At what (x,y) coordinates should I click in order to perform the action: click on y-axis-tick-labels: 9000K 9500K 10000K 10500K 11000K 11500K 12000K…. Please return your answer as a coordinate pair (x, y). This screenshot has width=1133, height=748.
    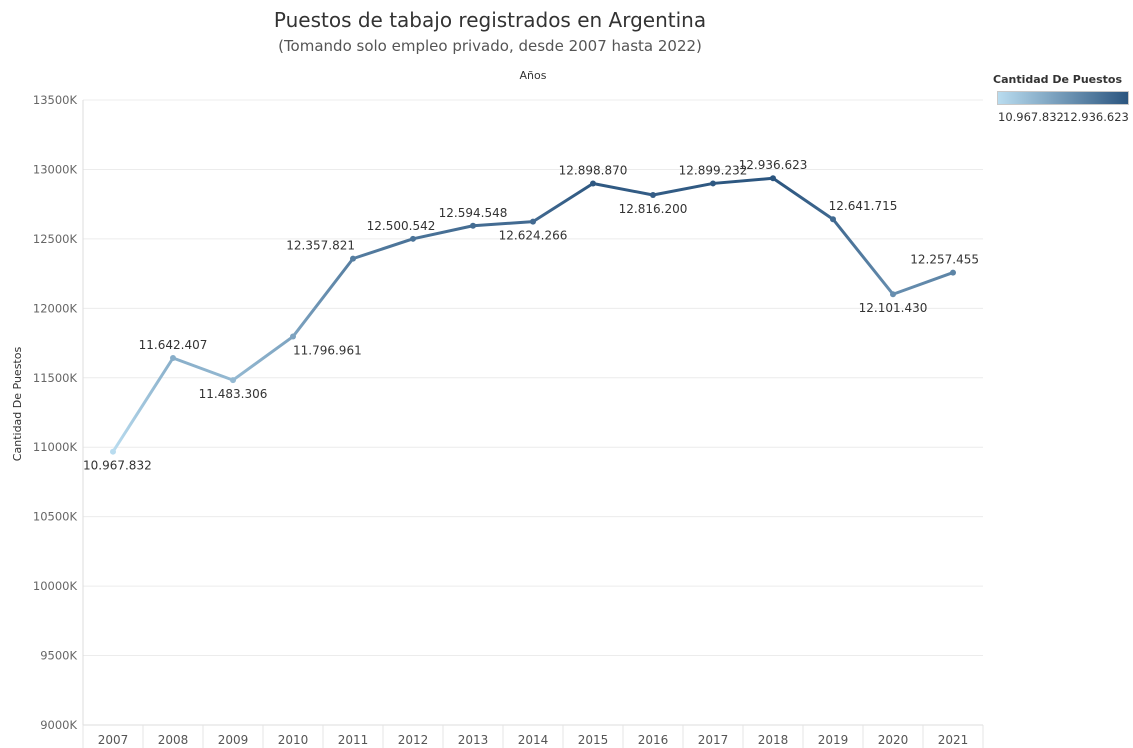
    Looking at the image, I should click on (55, 412).